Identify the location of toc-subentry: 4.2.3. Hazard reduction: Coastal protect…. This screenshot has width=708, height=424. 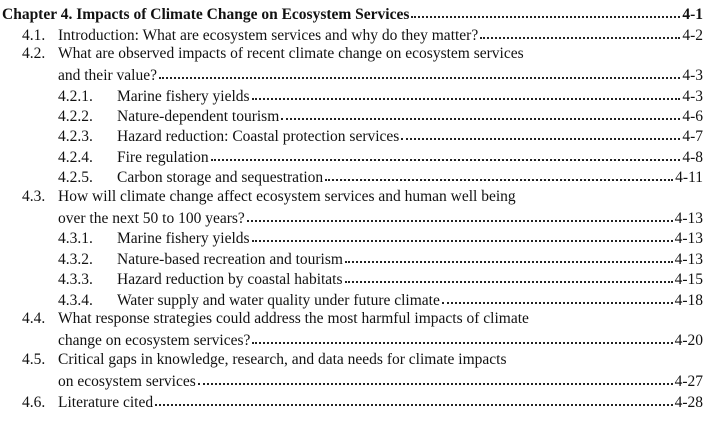
(351, 136).